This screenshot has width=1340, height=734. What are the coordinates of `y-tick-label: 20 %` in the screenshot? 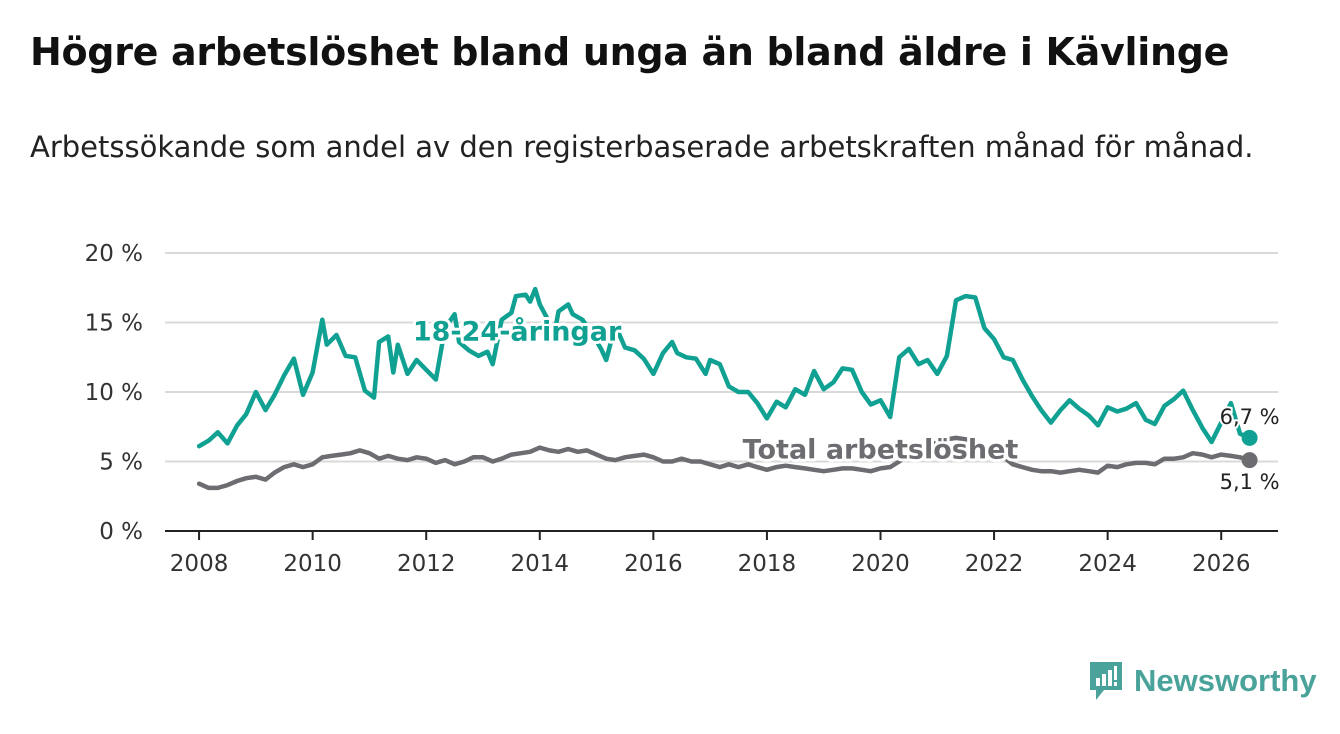 It's located at (114, 254).